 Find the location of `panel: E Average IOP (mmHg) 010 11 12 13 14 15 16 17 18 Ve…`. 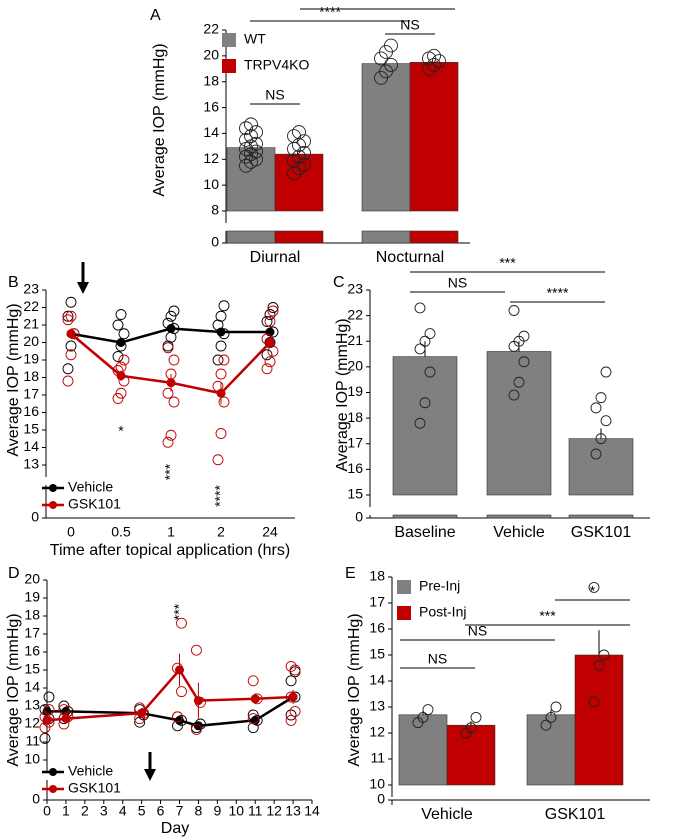

panel: E Average IOP (mmHg) 010 11 12 13 14 15 16 17 18 Ve… is located at coordinates (497, 694).